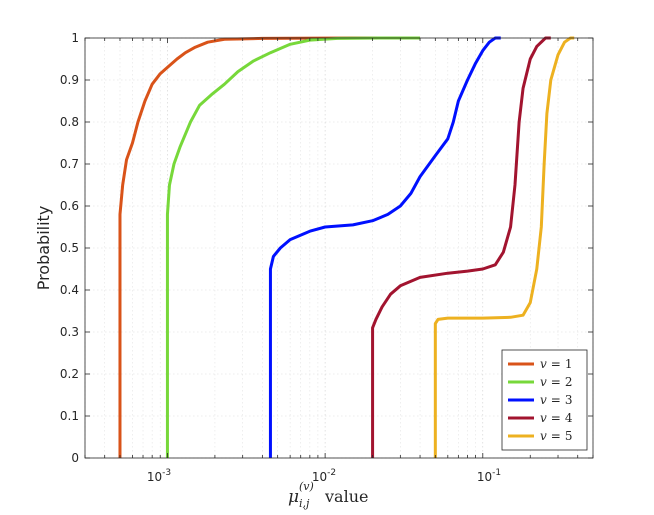  Describe the element at coordinates (69, 416) in the screenshot. I see `y-tick-label: 0.1` at that location.